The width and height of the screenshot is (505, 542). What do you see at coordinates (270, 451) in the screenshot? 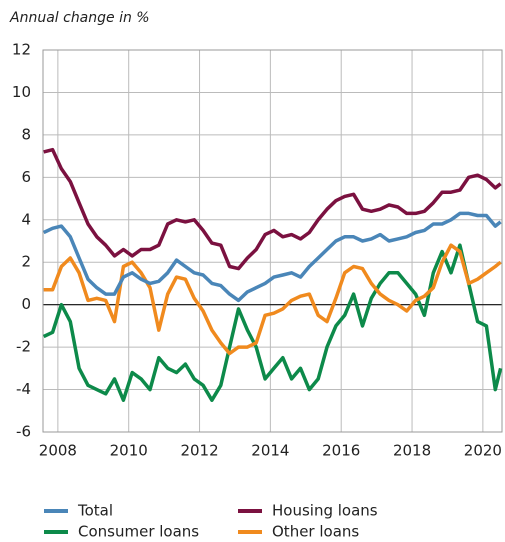
I see `x-tick-label: 2014` at bounding box center [270, 451].